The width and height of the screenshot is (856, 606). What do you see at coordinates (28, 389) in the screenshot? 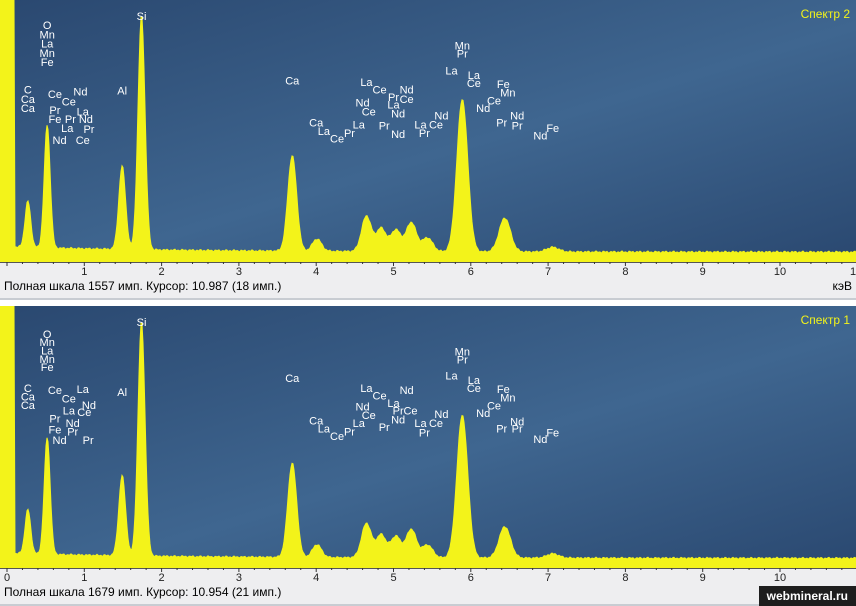
I see `element-label: C` at bounding box center [28, 389].